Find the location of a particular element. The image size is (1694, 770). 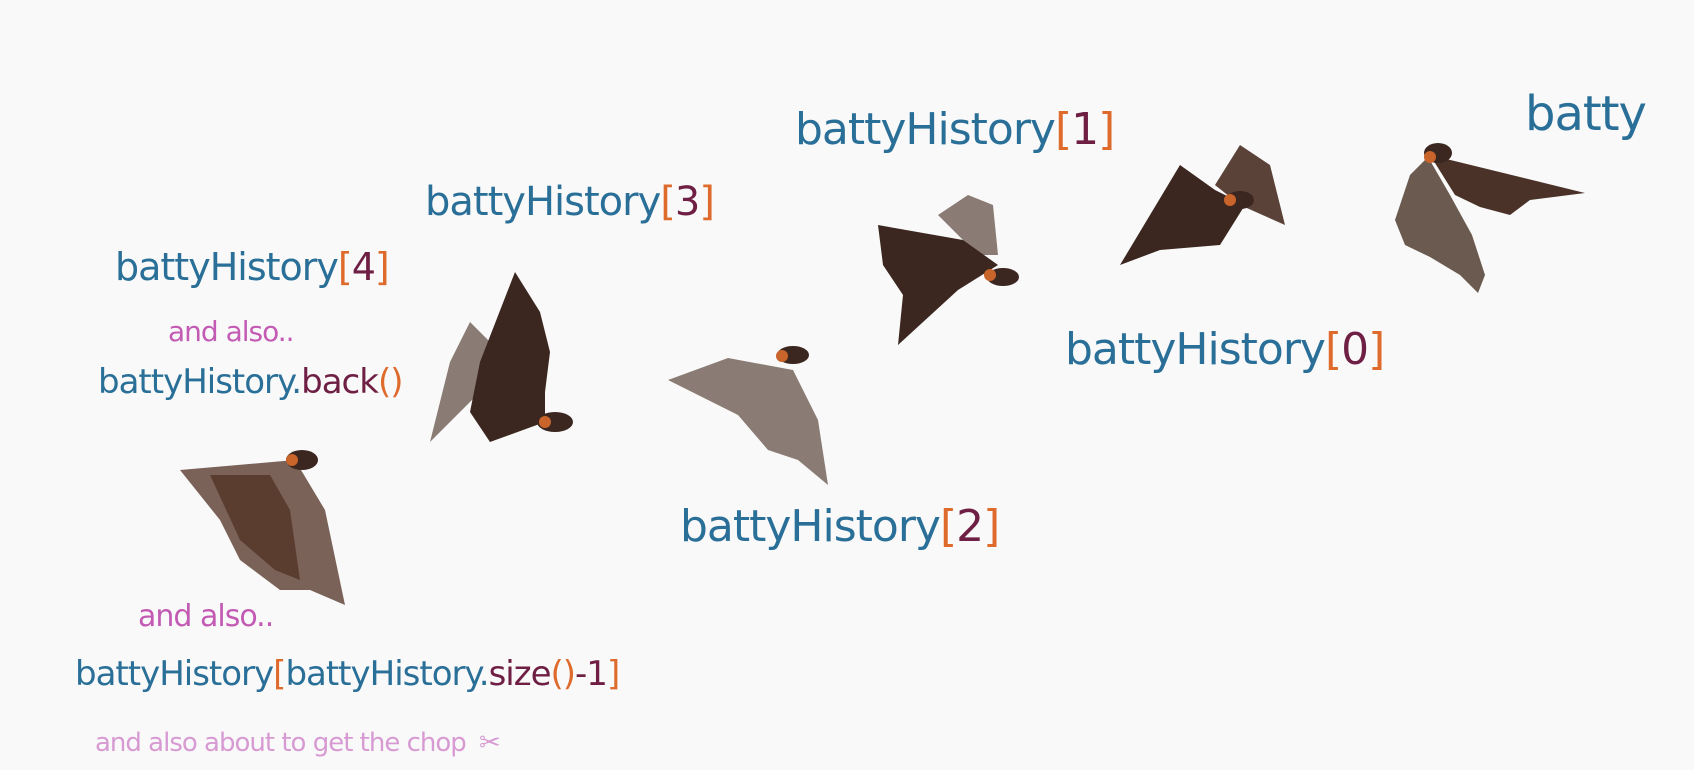

history-index: 0 is located at coordinates (1355, 349).